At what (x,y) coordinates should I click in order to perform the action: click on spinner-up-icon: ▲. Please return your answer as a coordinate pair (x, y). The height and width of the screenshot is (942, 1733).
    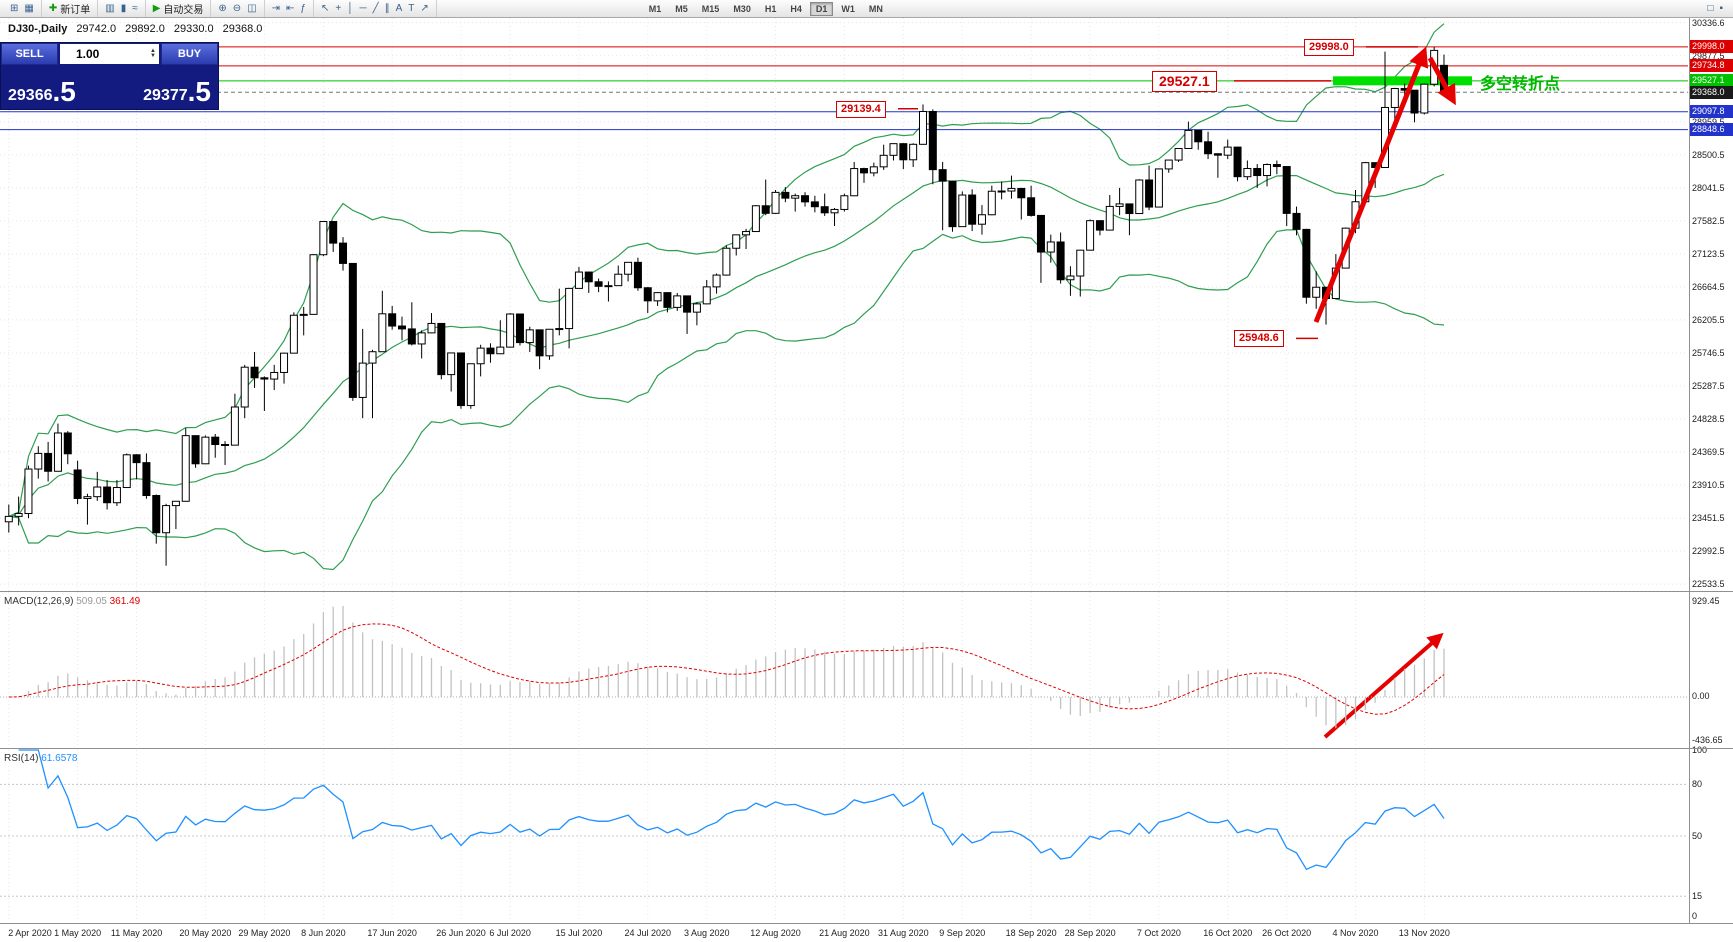
    Looking at the image, I should click on (153, 51).